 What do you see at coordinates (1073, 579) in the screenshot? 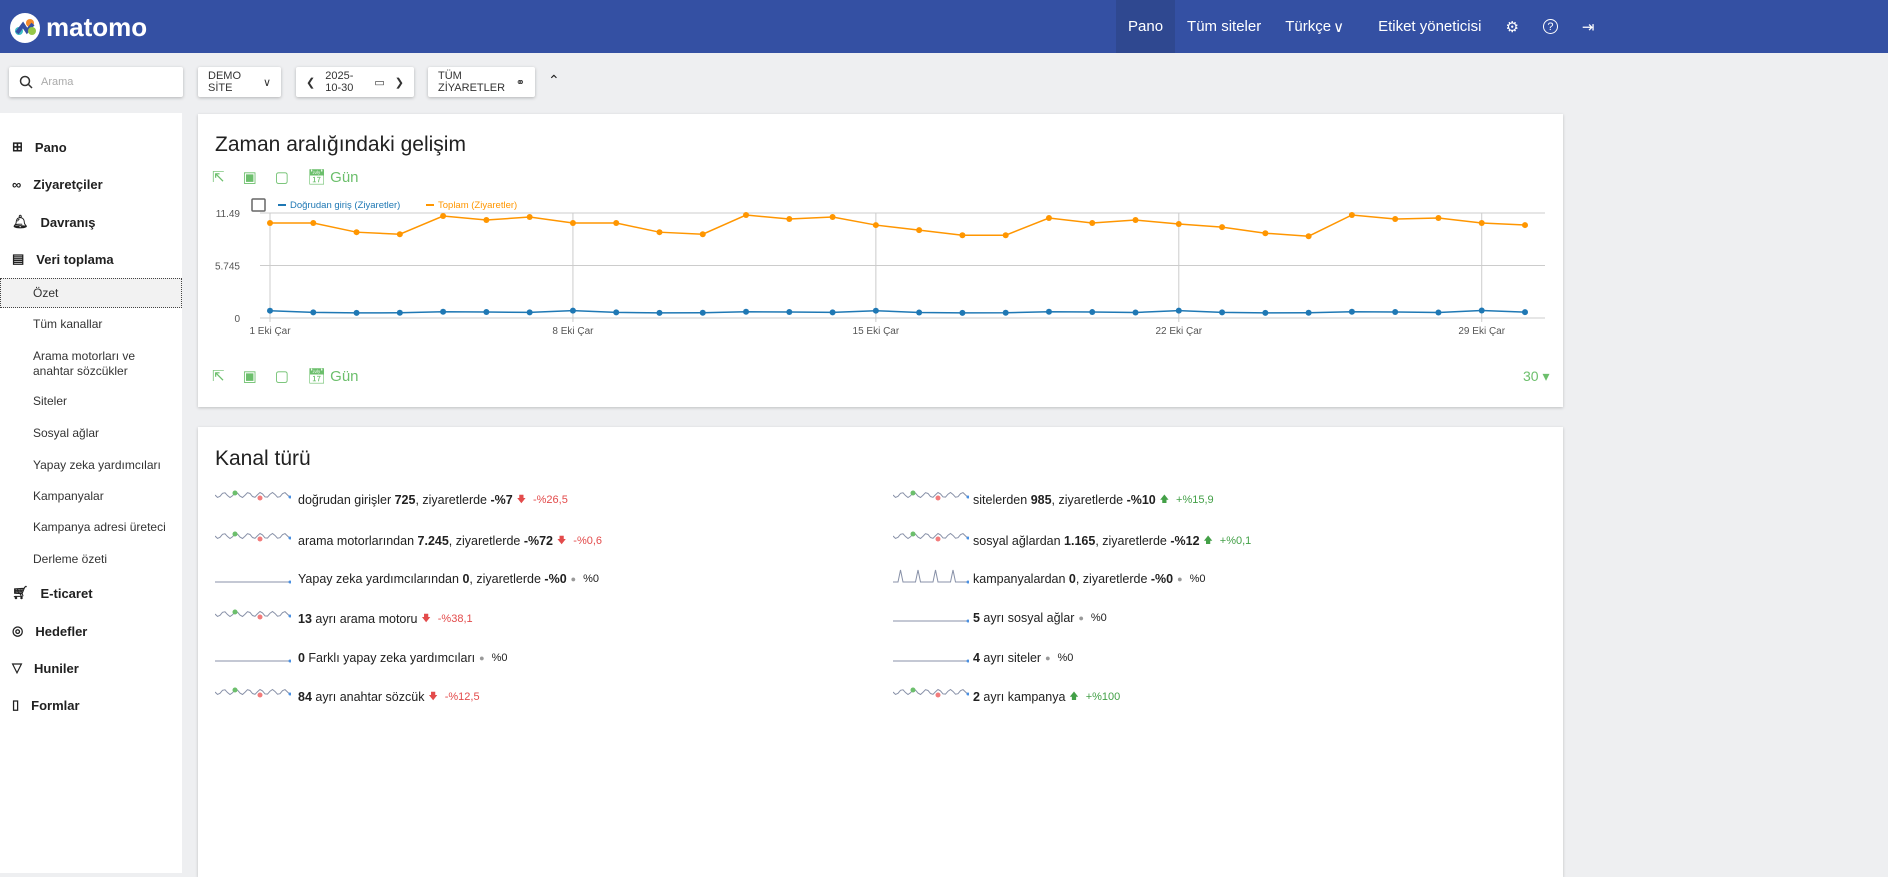
I see `row-text: kampanyalardan 0, ziyaretlerde -%0` at bounding box center [1073, 579].